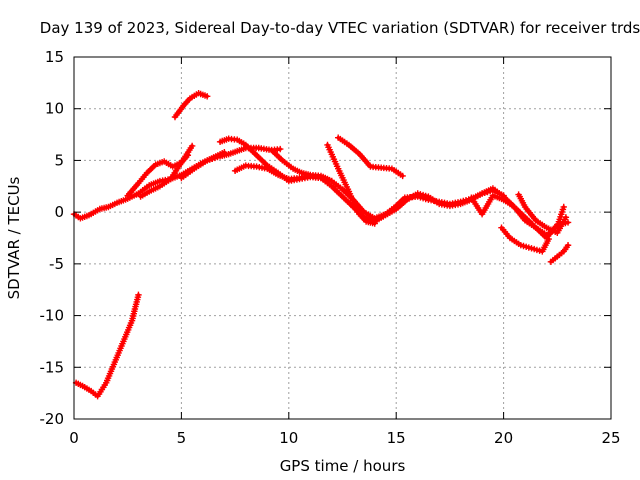  I want to click on y-tick-label: -5, so click(56, 264).